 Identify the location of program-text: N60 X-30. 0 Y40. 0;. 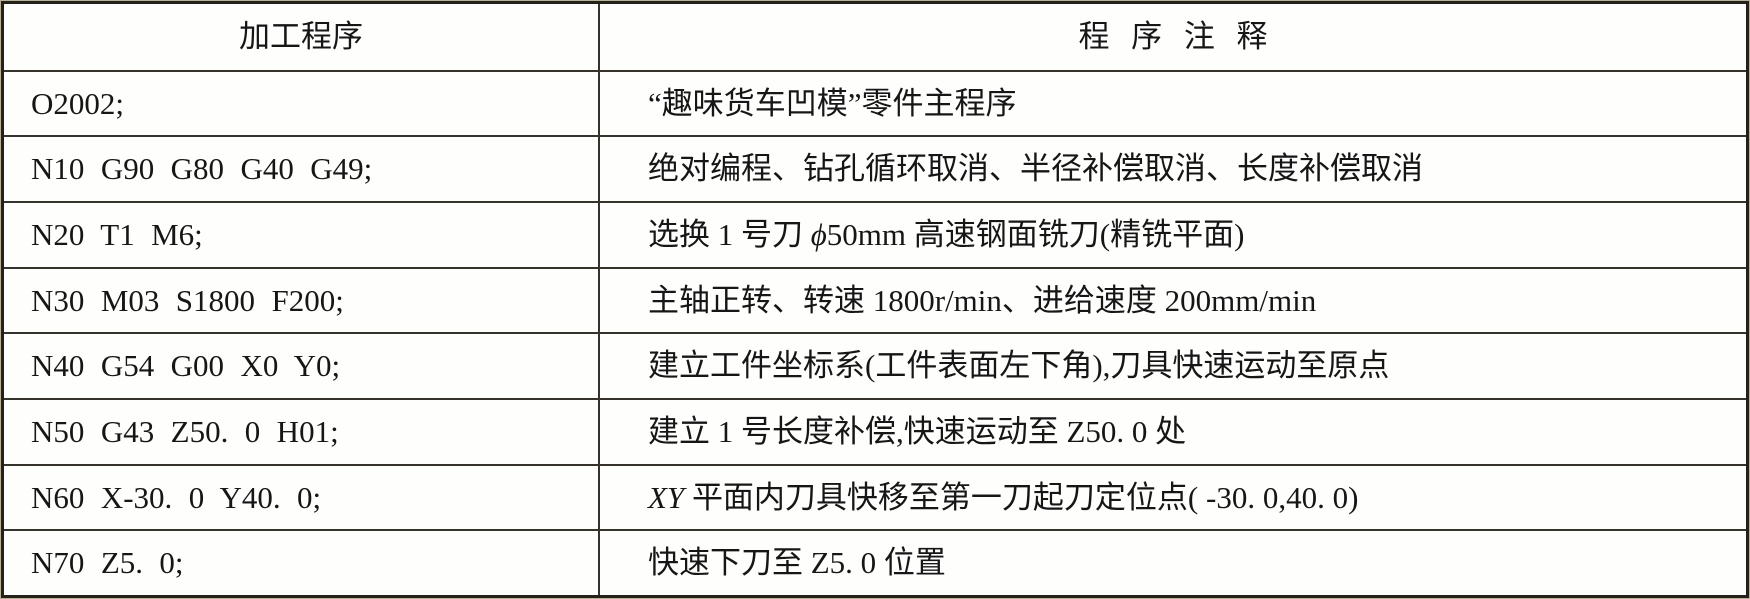
(176, 497).